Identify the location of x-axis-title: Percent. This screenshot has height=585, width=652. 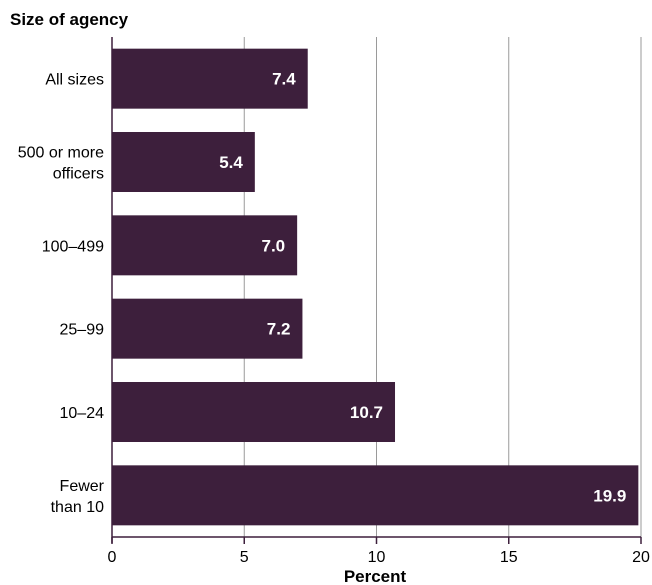
(375, 576).